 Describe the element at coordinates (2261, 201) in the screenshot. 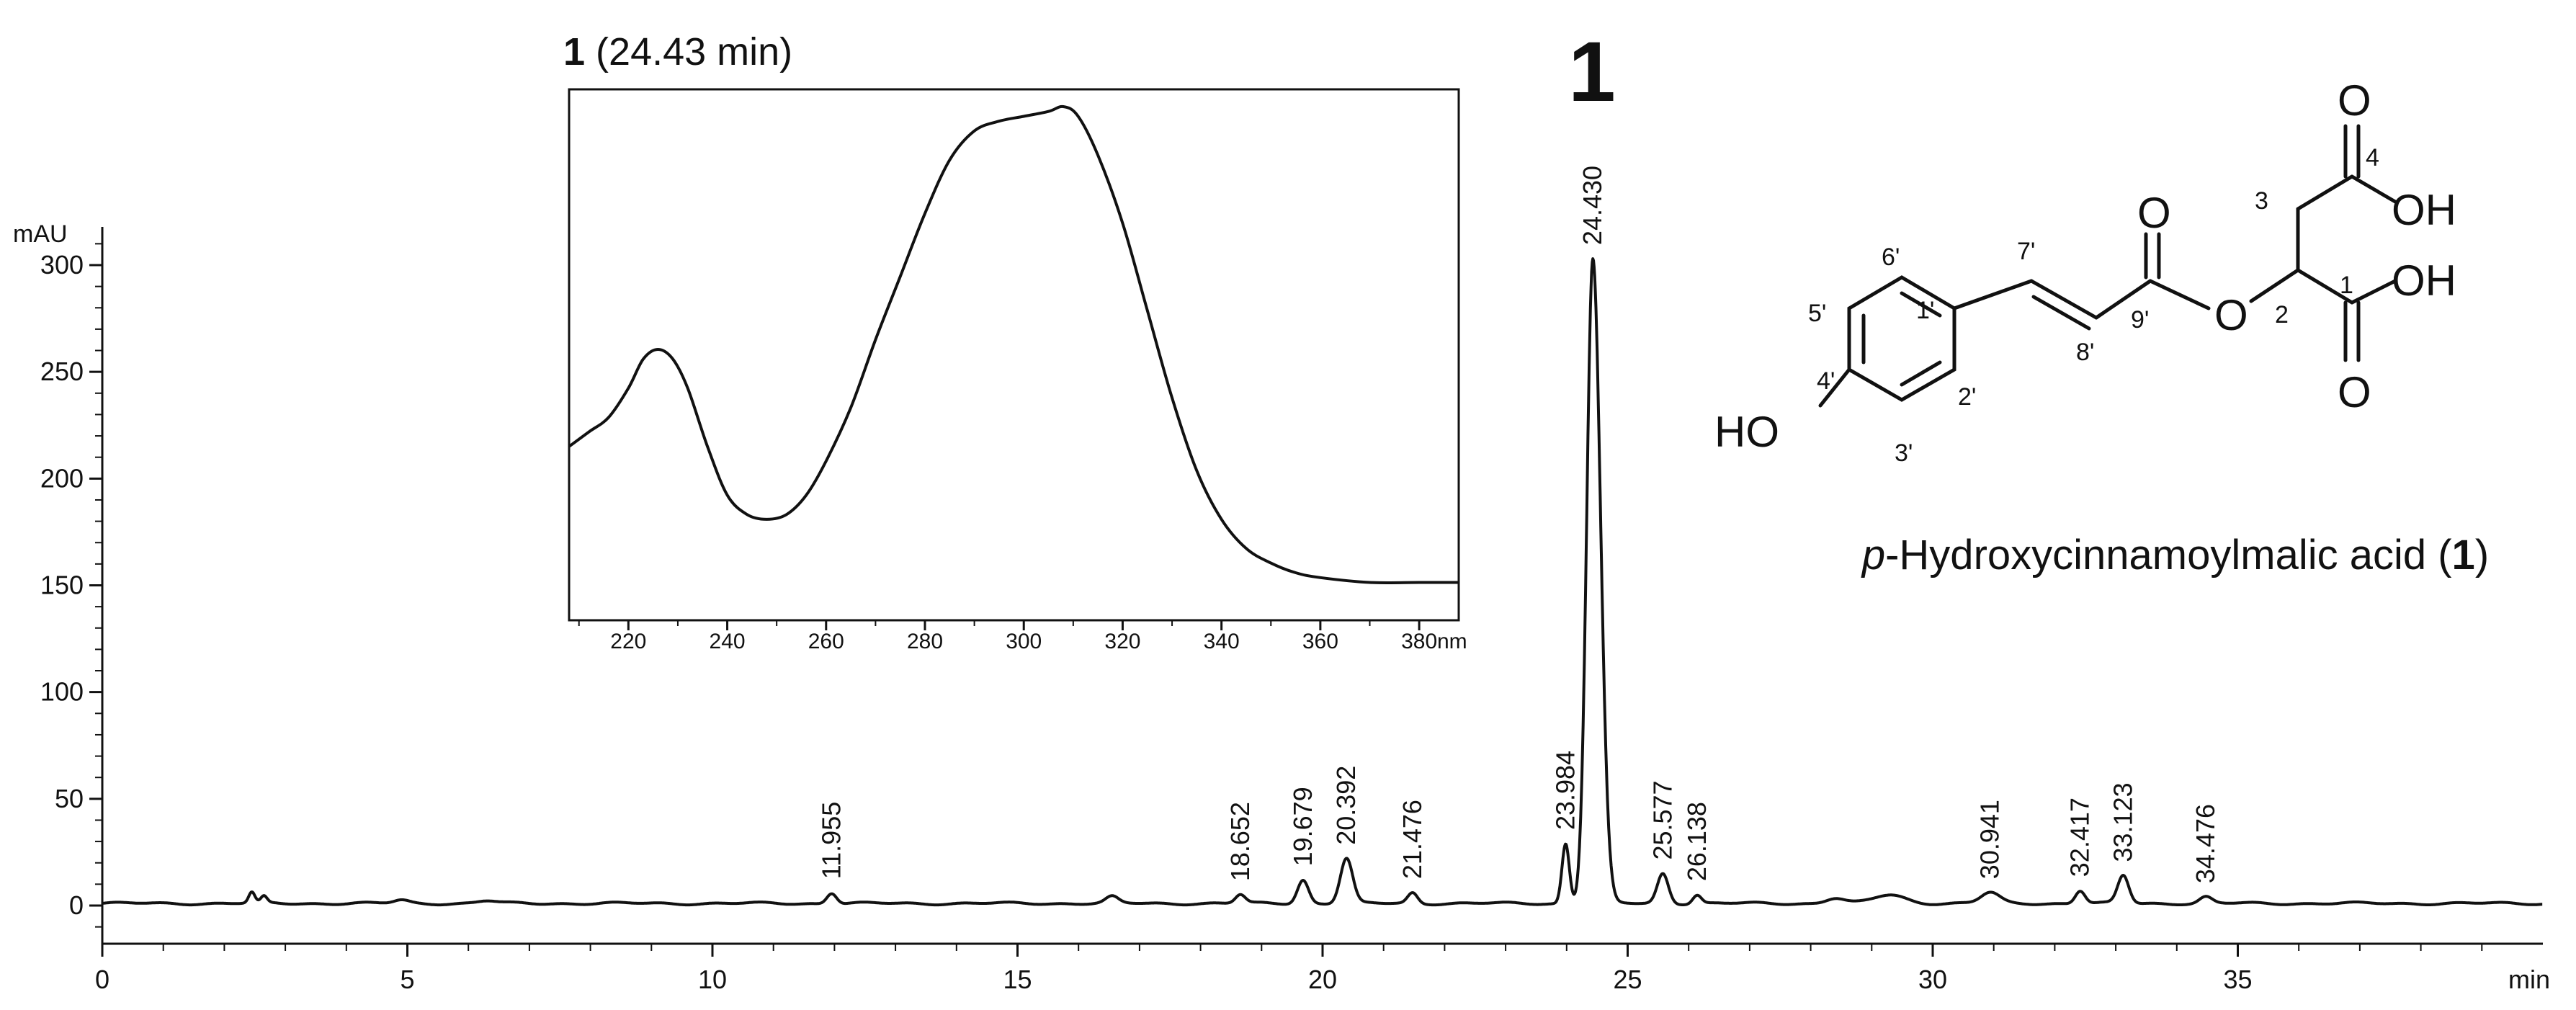

I see `position-3: 3` at that location.